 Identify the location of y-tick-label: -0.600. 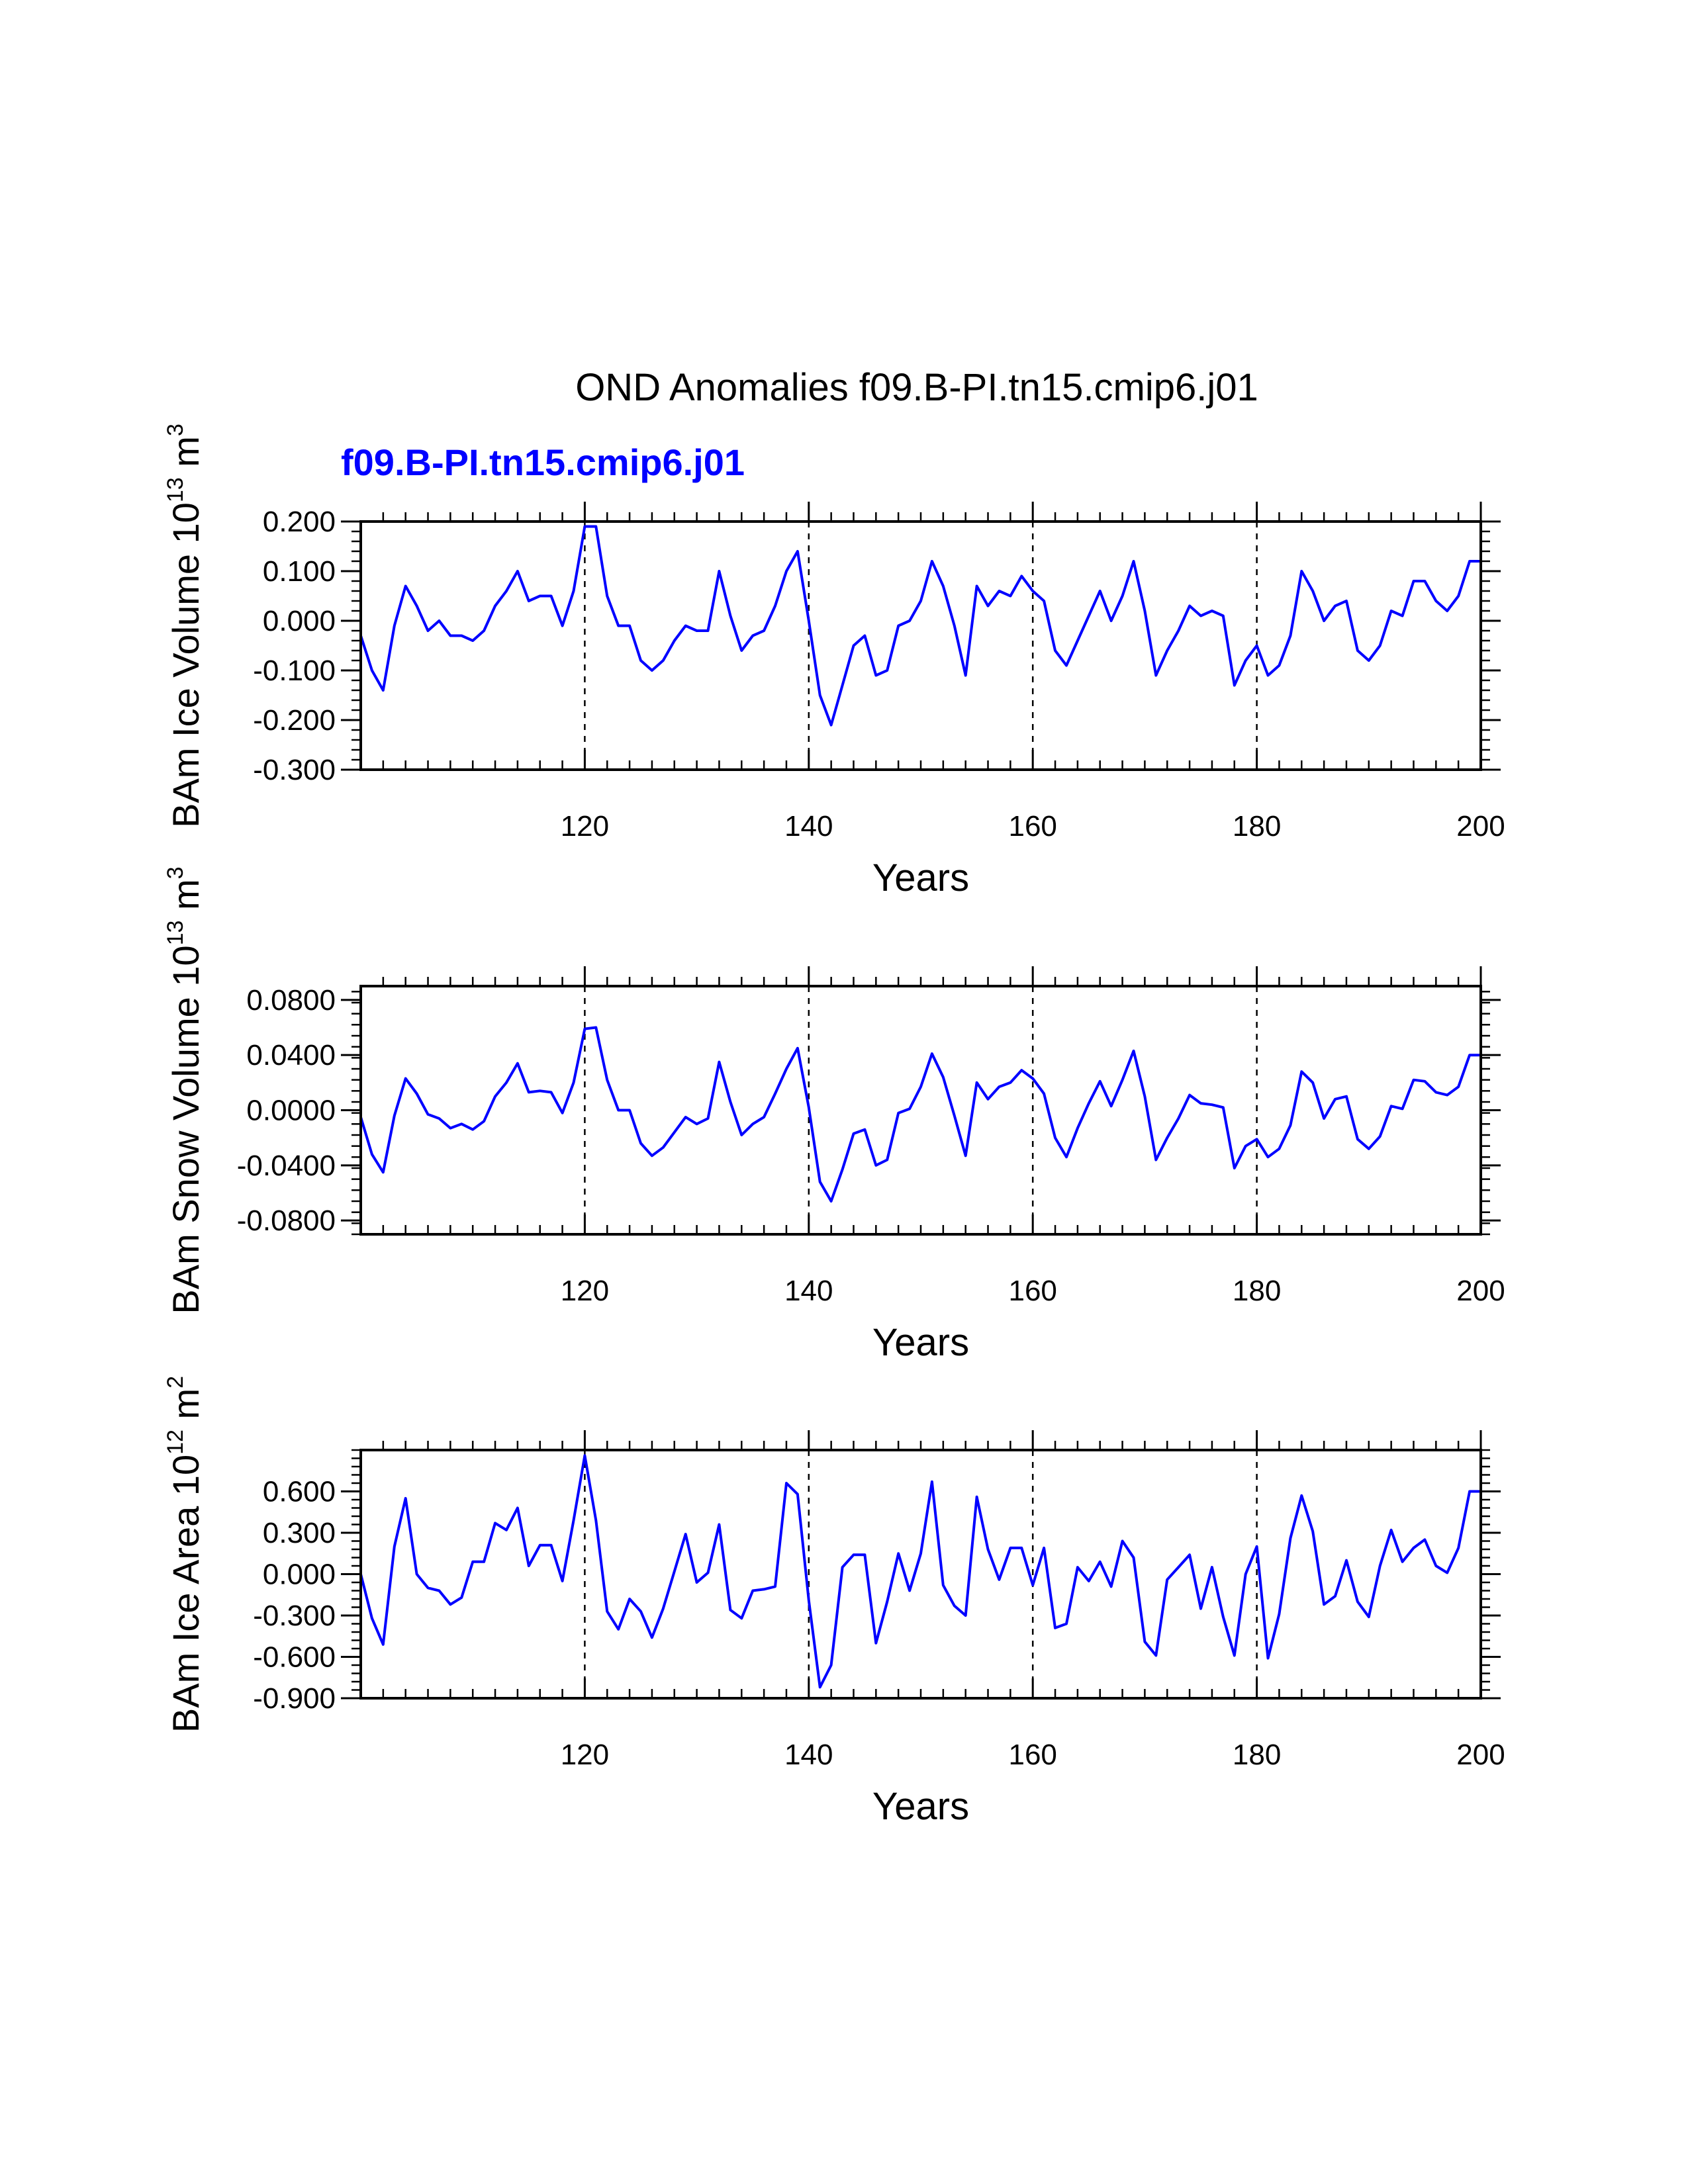
(294, 1658).